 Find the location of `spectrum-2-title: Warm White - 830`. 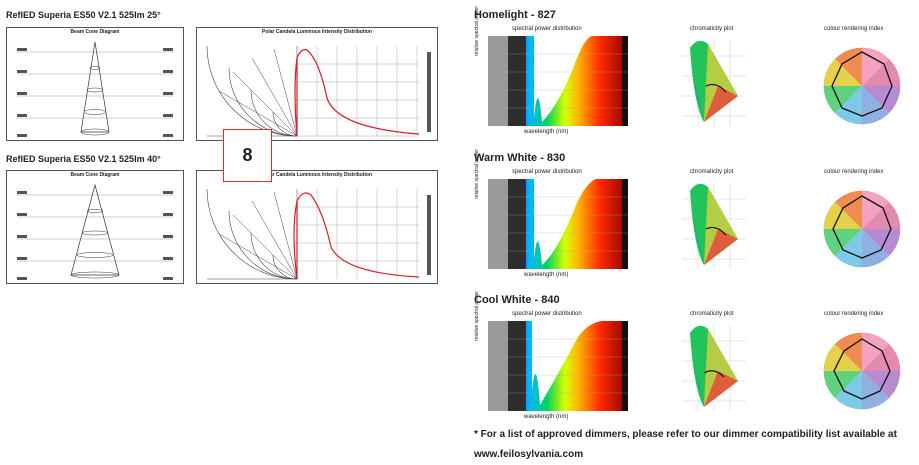

spectrum-2-title: Warm White - 830 is located at coordinates (520, 158).